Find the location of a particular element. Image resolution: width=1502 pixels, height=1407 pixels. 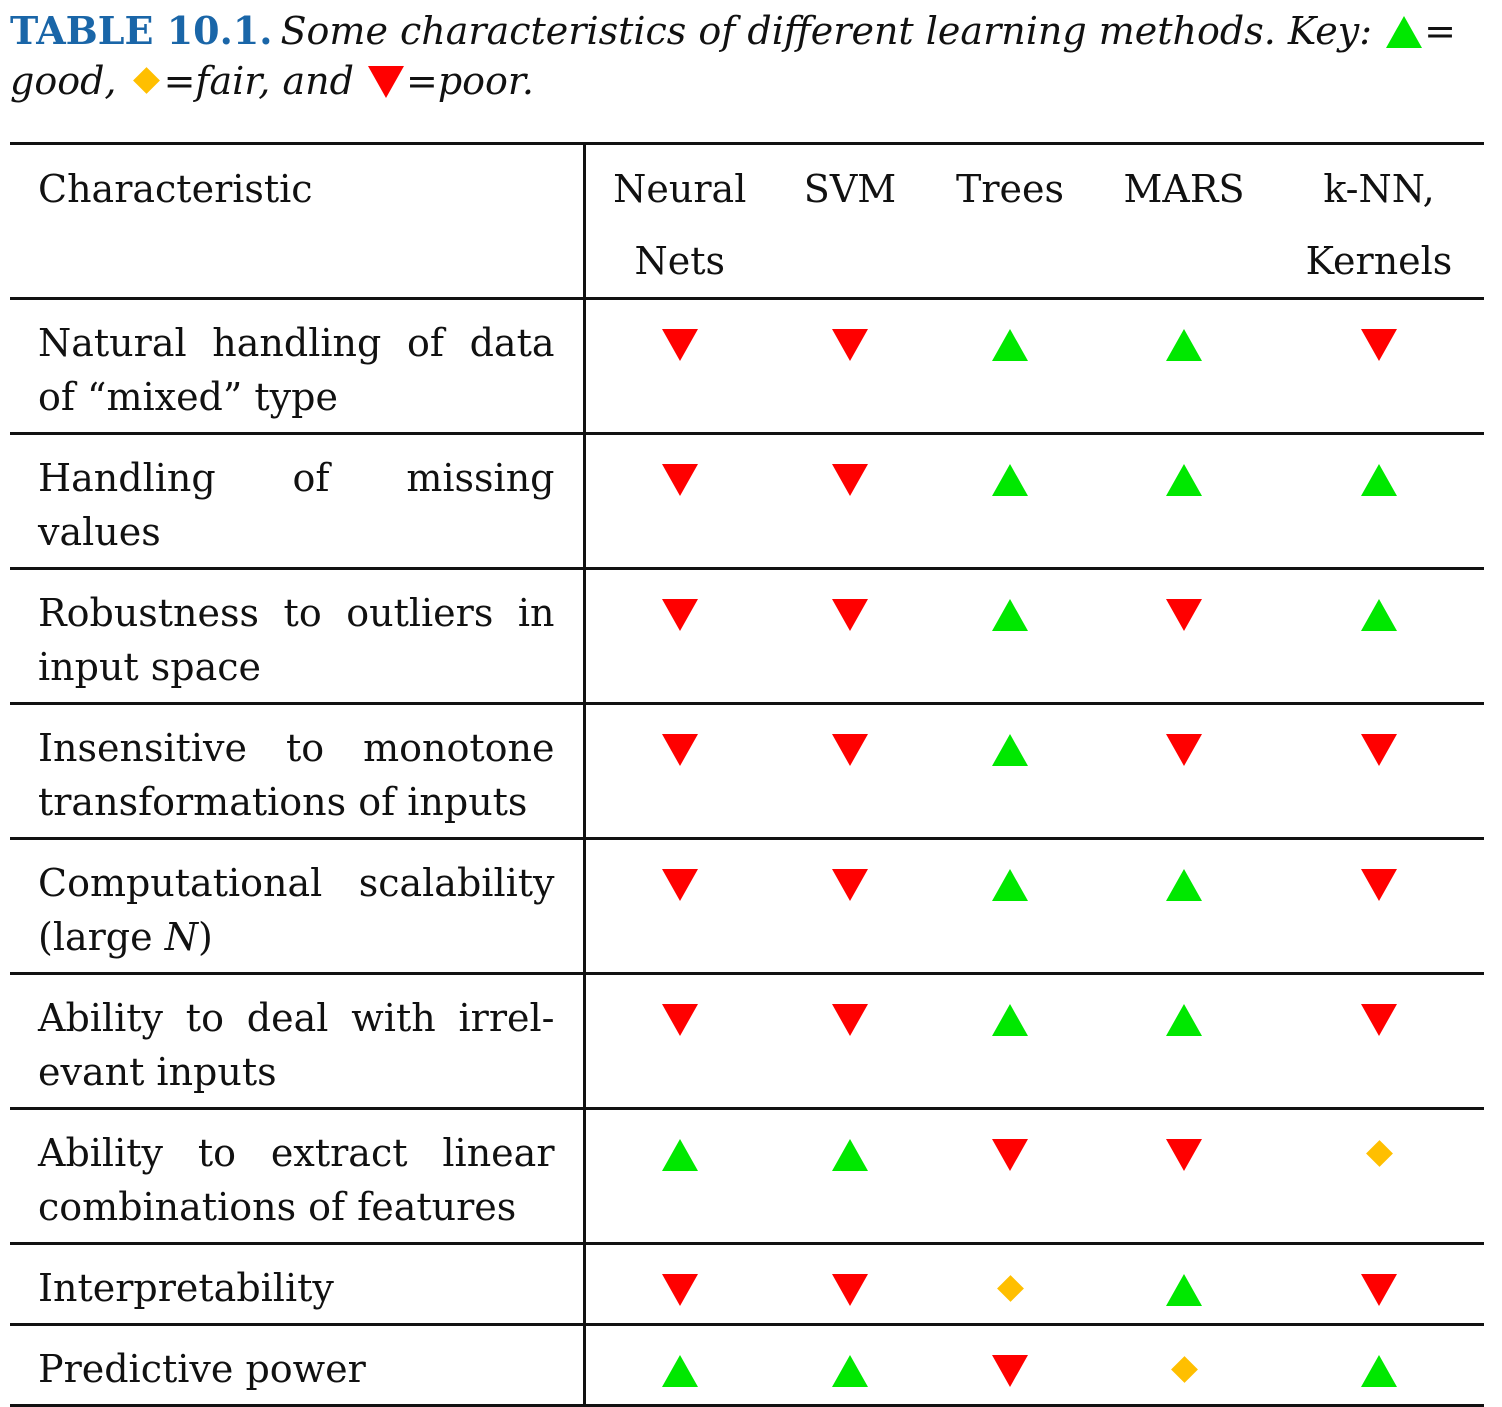

characteristic-cell: Handling of missing values is located at coordinates (298, 501).